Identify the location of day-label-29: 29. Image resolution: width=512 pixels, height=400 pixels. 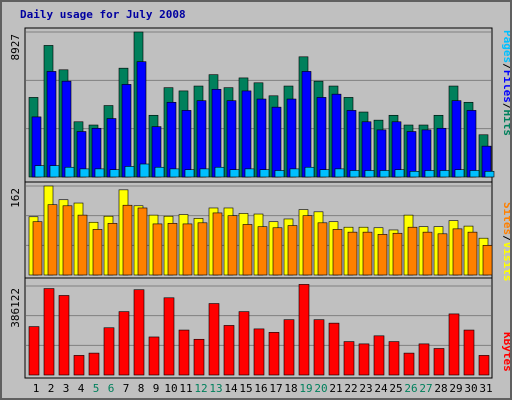
(455, 388).